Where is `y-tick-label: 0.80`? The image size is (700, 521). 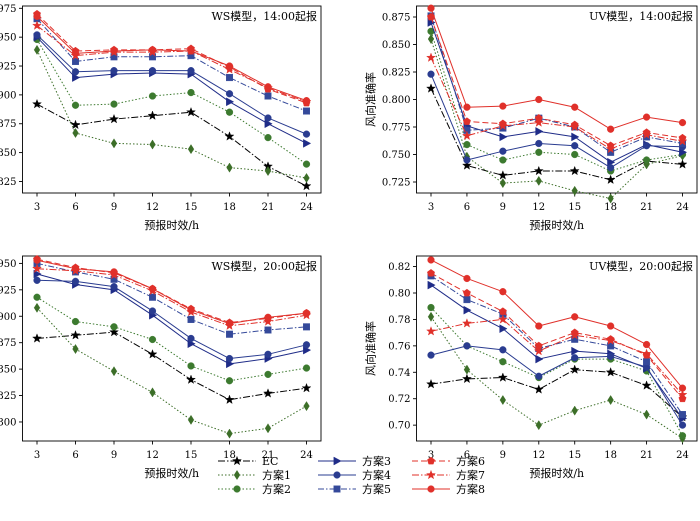
y-tick-label: 0.80 is located at coordinates (399, 294).